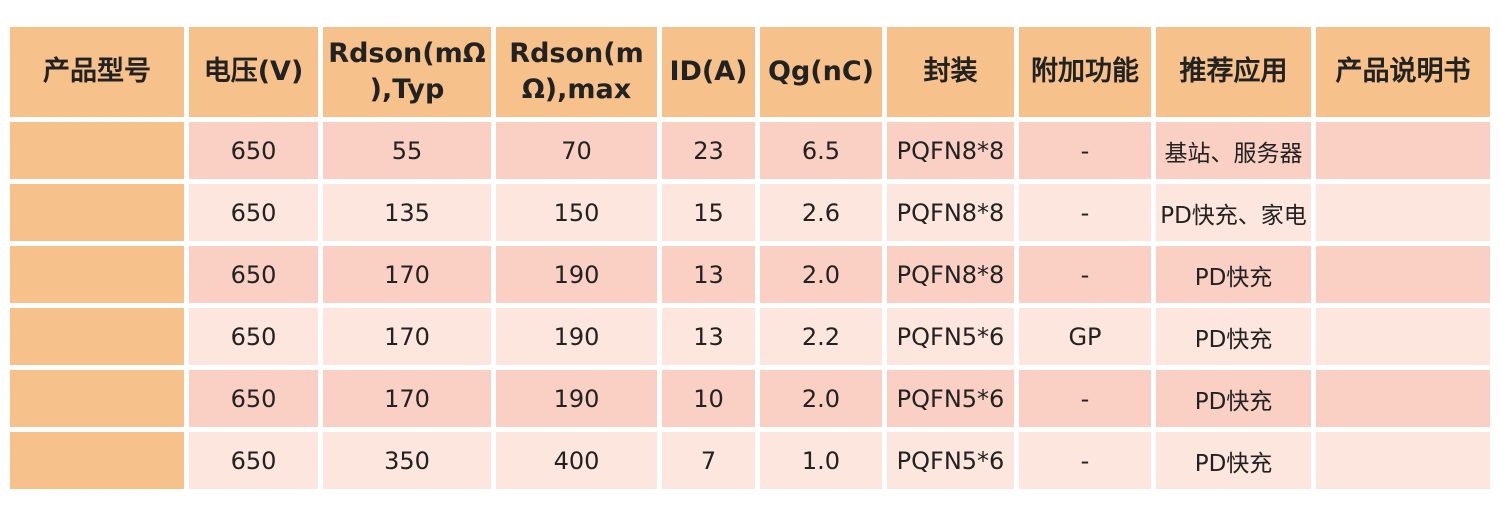 The width and height of the screenshot is (1500, 512). Describe the element at coordinates (821, 150) in the screenshot. I see `table-cell: 6.5` at that location.